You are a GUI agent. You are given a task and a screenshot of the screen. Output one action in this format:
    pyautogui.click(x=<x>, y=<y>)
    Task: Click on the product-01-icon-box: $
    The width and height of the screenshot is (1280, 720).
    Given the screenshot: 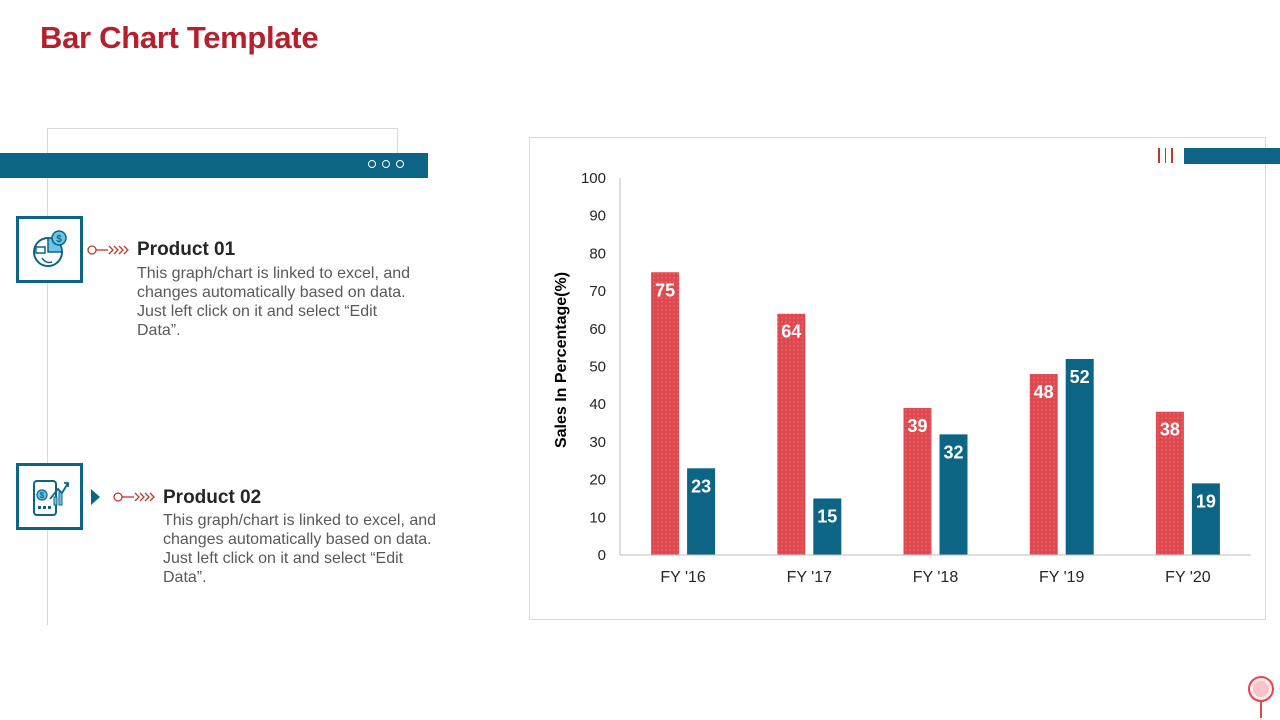 What is the action you would take?
    pyautogui.click(x=49, y=249)
    